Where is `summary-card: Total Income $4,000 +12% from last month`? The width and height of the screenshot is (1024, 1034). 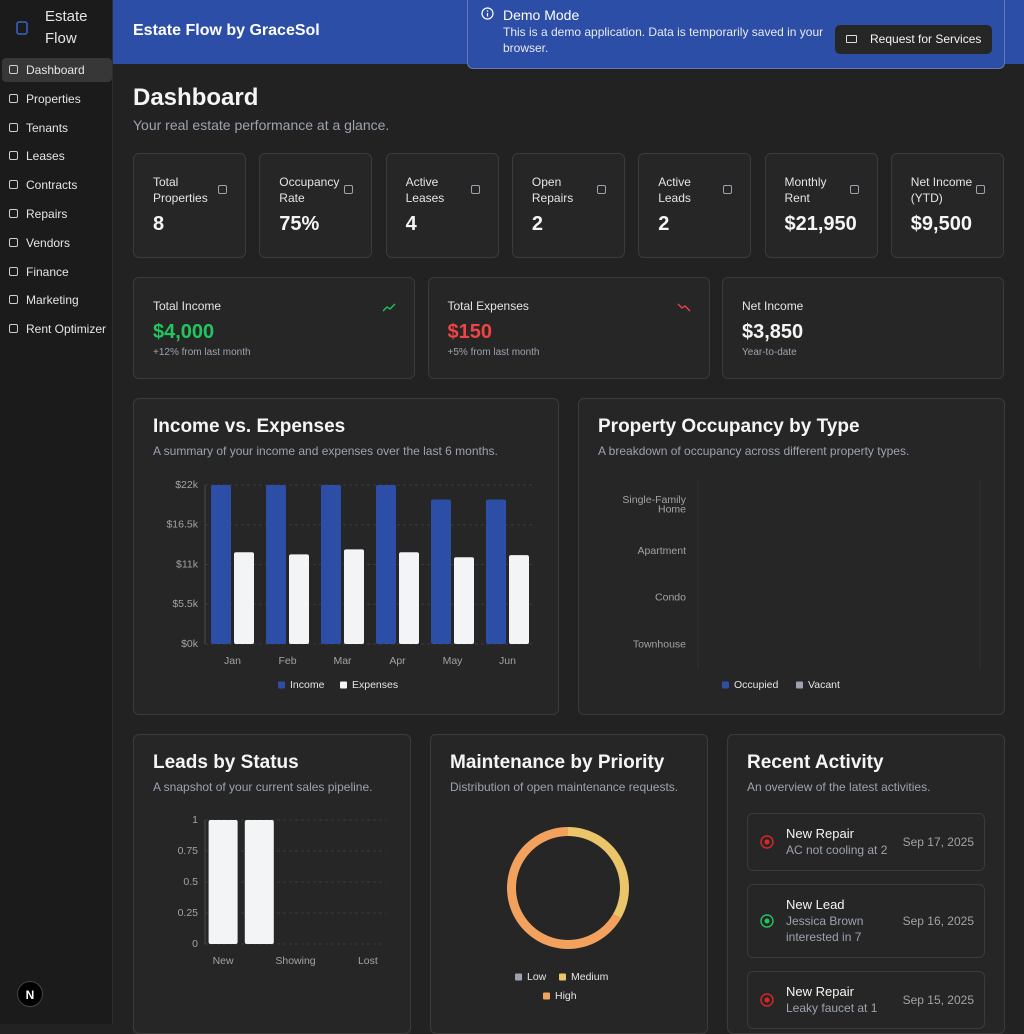 summary-card: Total Income $4,000 +12% from last month is located at coordinates (274, 328).